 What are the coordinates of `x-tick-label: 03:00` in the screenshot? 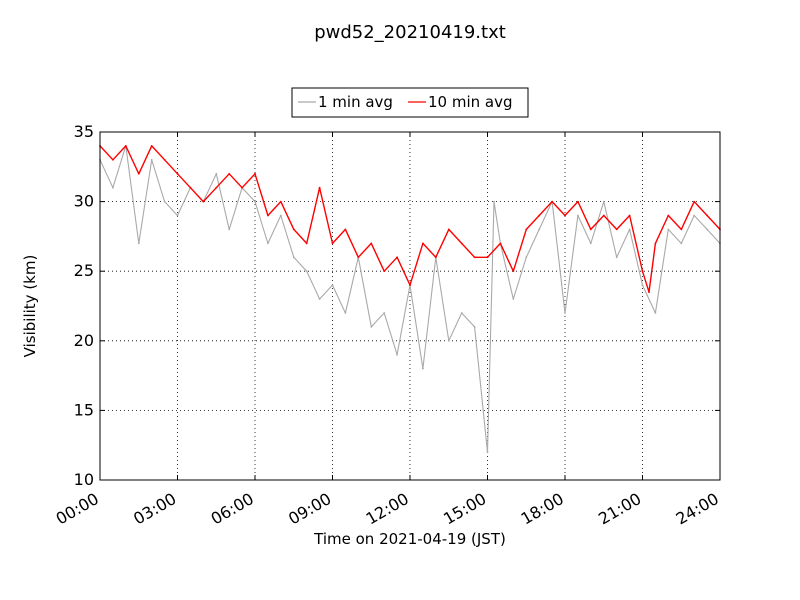 It's located at (154, 509).